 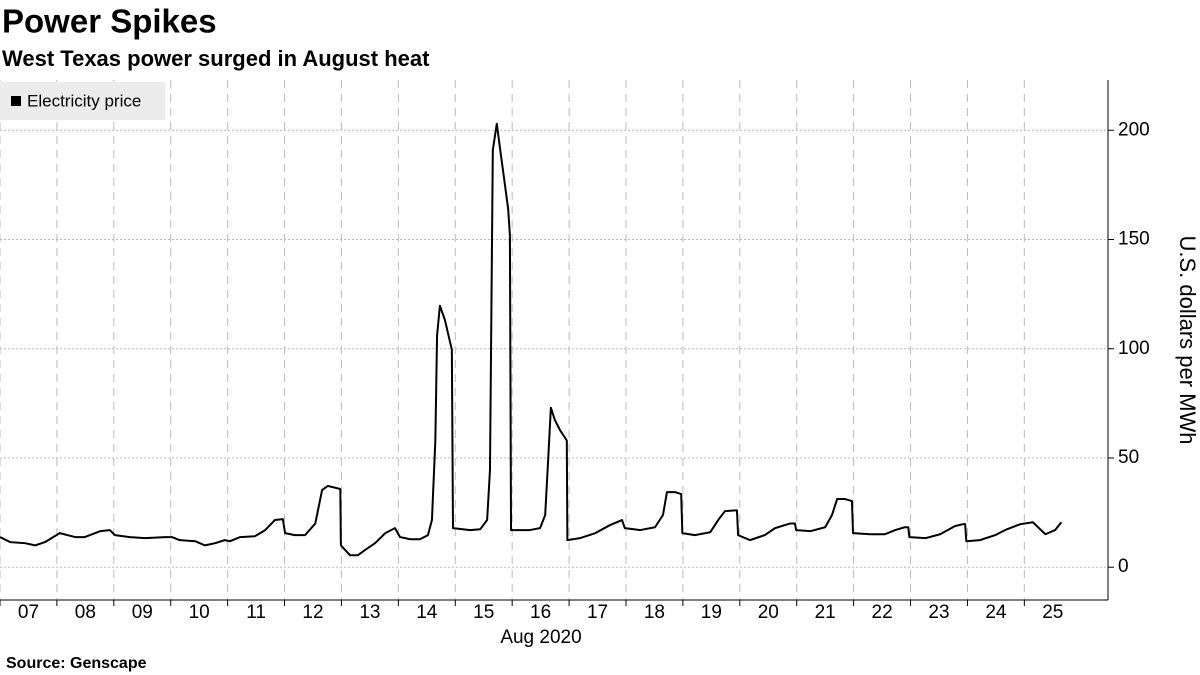 I want to click on y-tick-label: 100, so click(x=1134, y=348).